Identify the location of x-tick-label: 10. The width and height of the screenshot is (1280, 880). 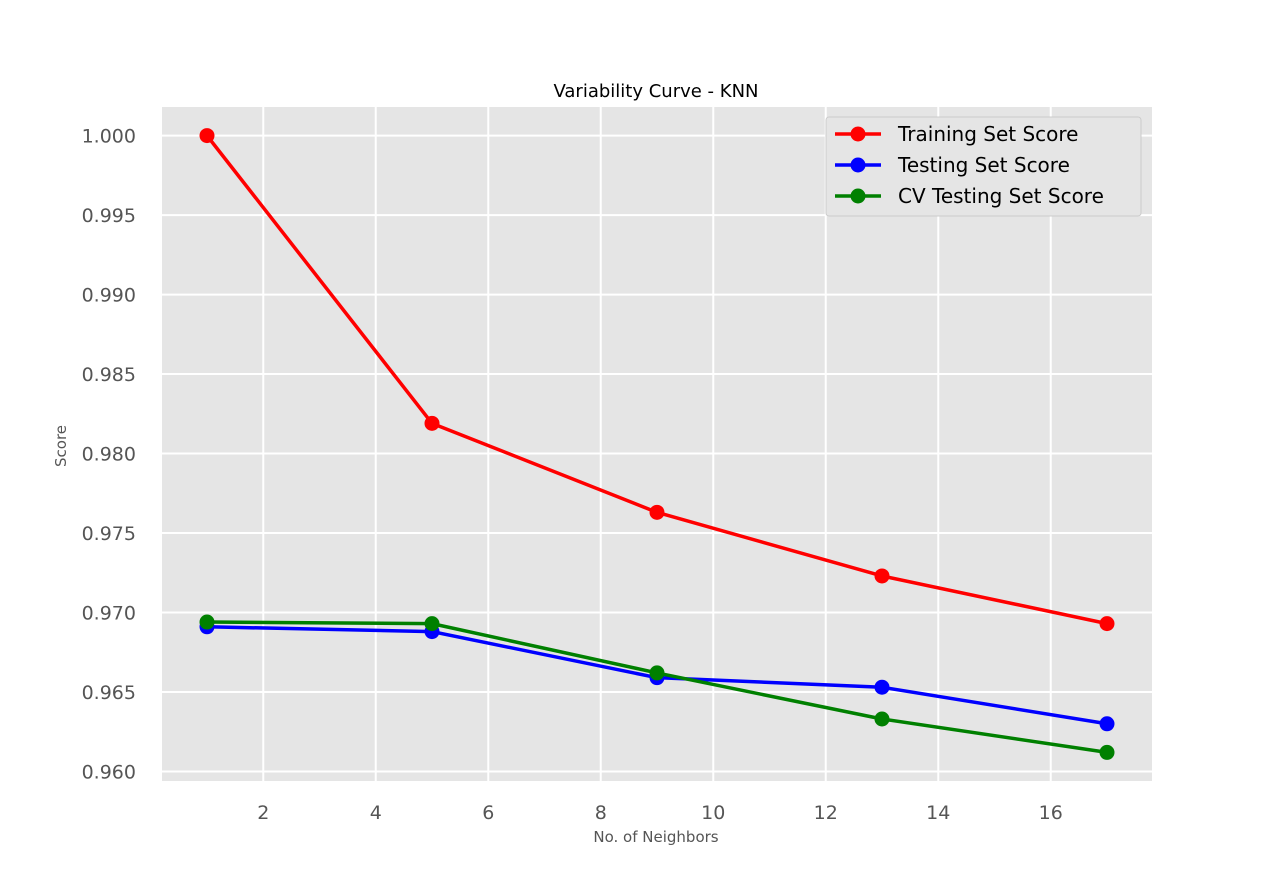
(713, 813).